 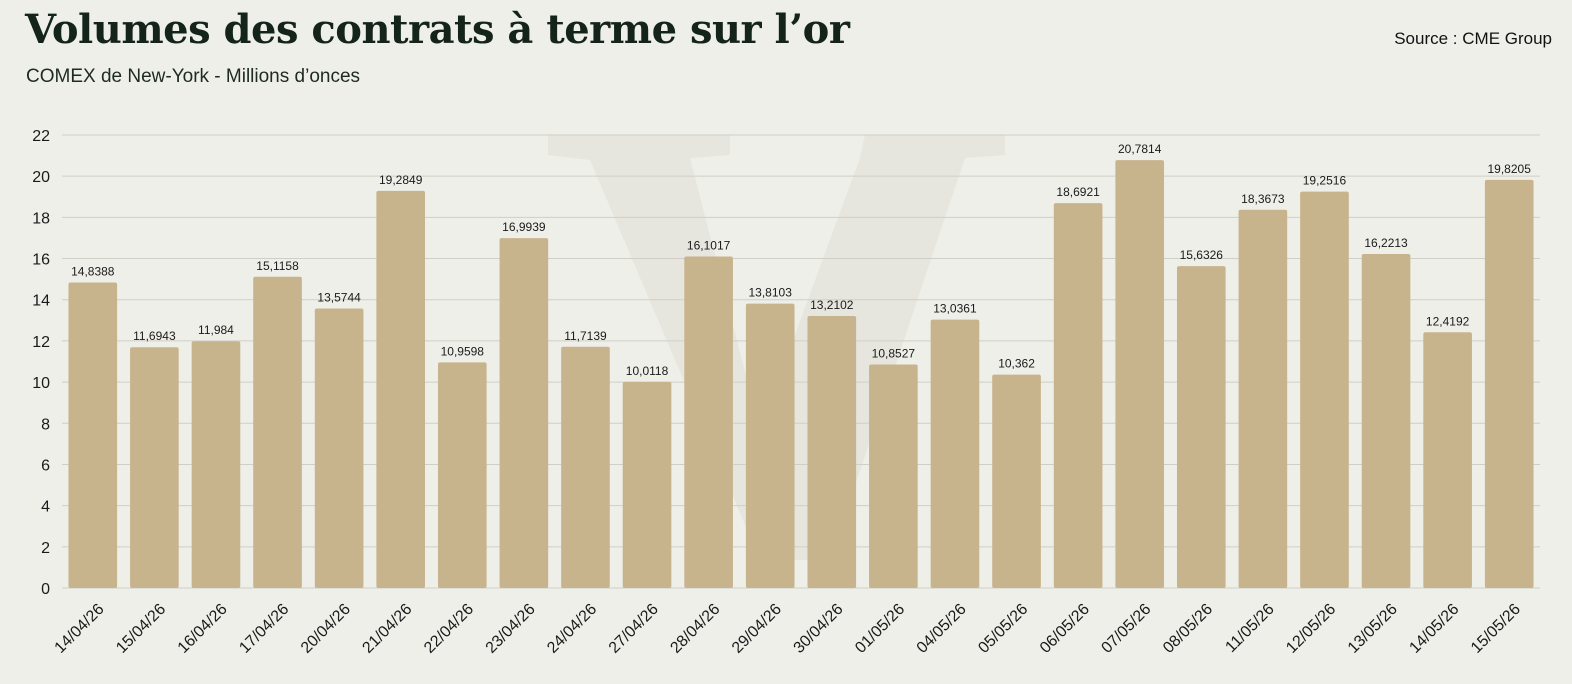 What do you see at coordinates (216, 330) in the screenshot?
I see `data-label: 11,984` at bounding box center [216, 330].